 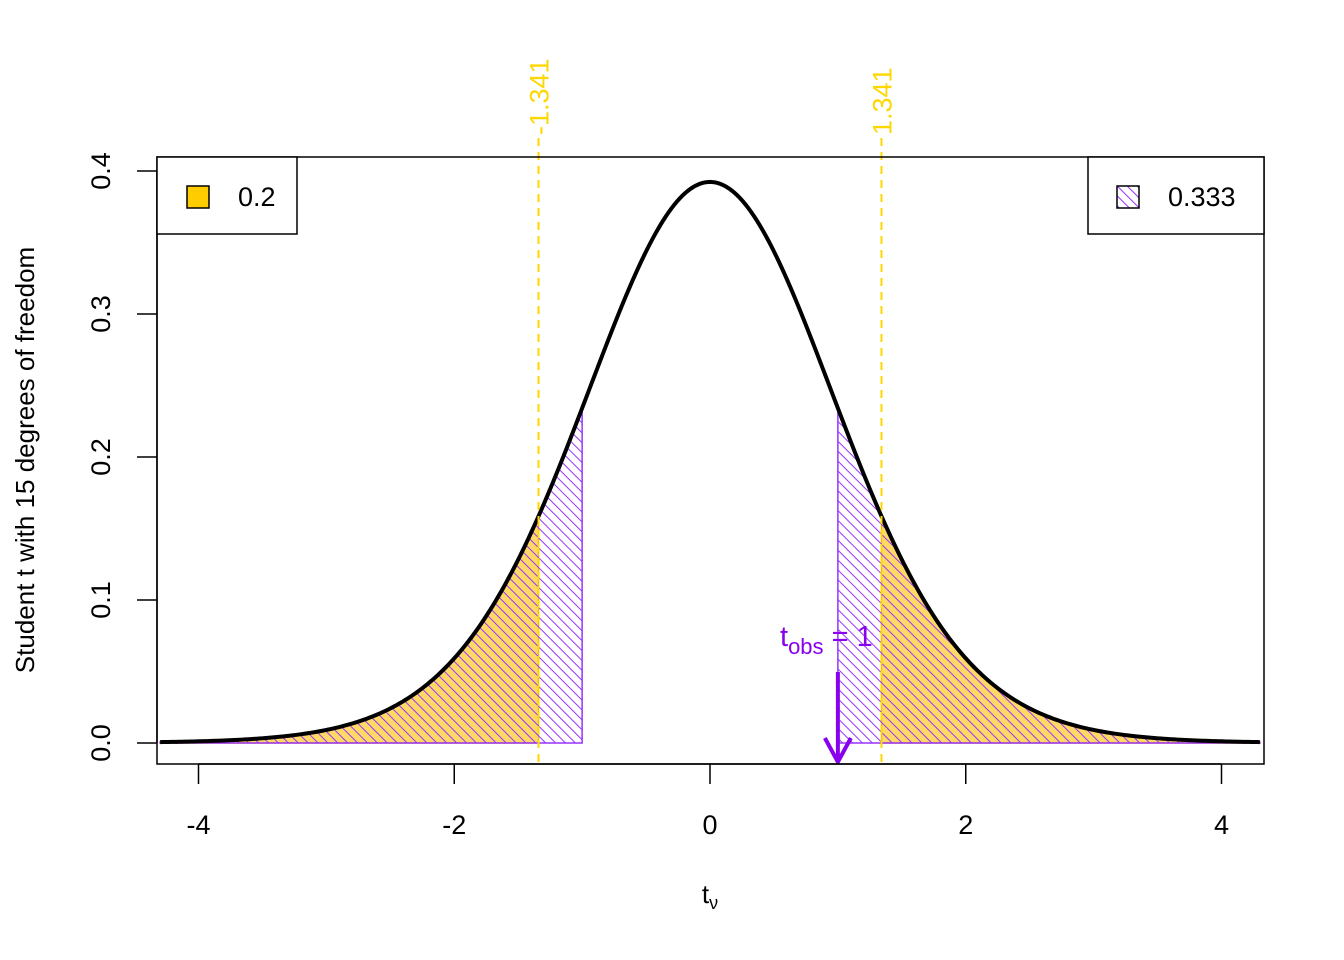 I want to click on y-tick-label: 0.1, so click(x=101, y=600).